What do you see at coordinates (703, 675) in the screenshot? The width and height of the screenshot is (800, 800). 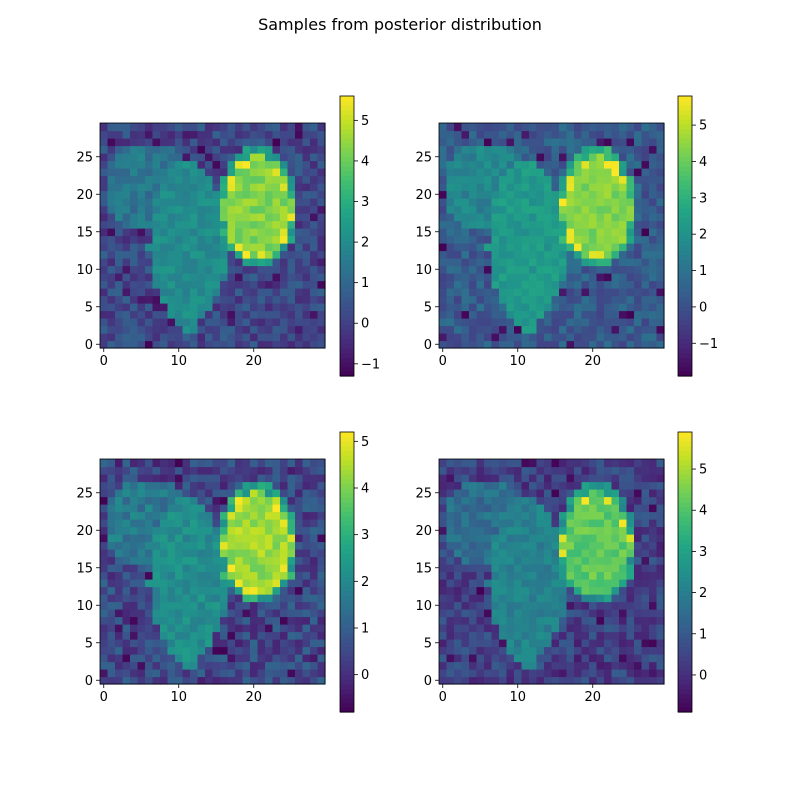 I see `colorbar-tick-label: 0` at bounding box center [703, 675].